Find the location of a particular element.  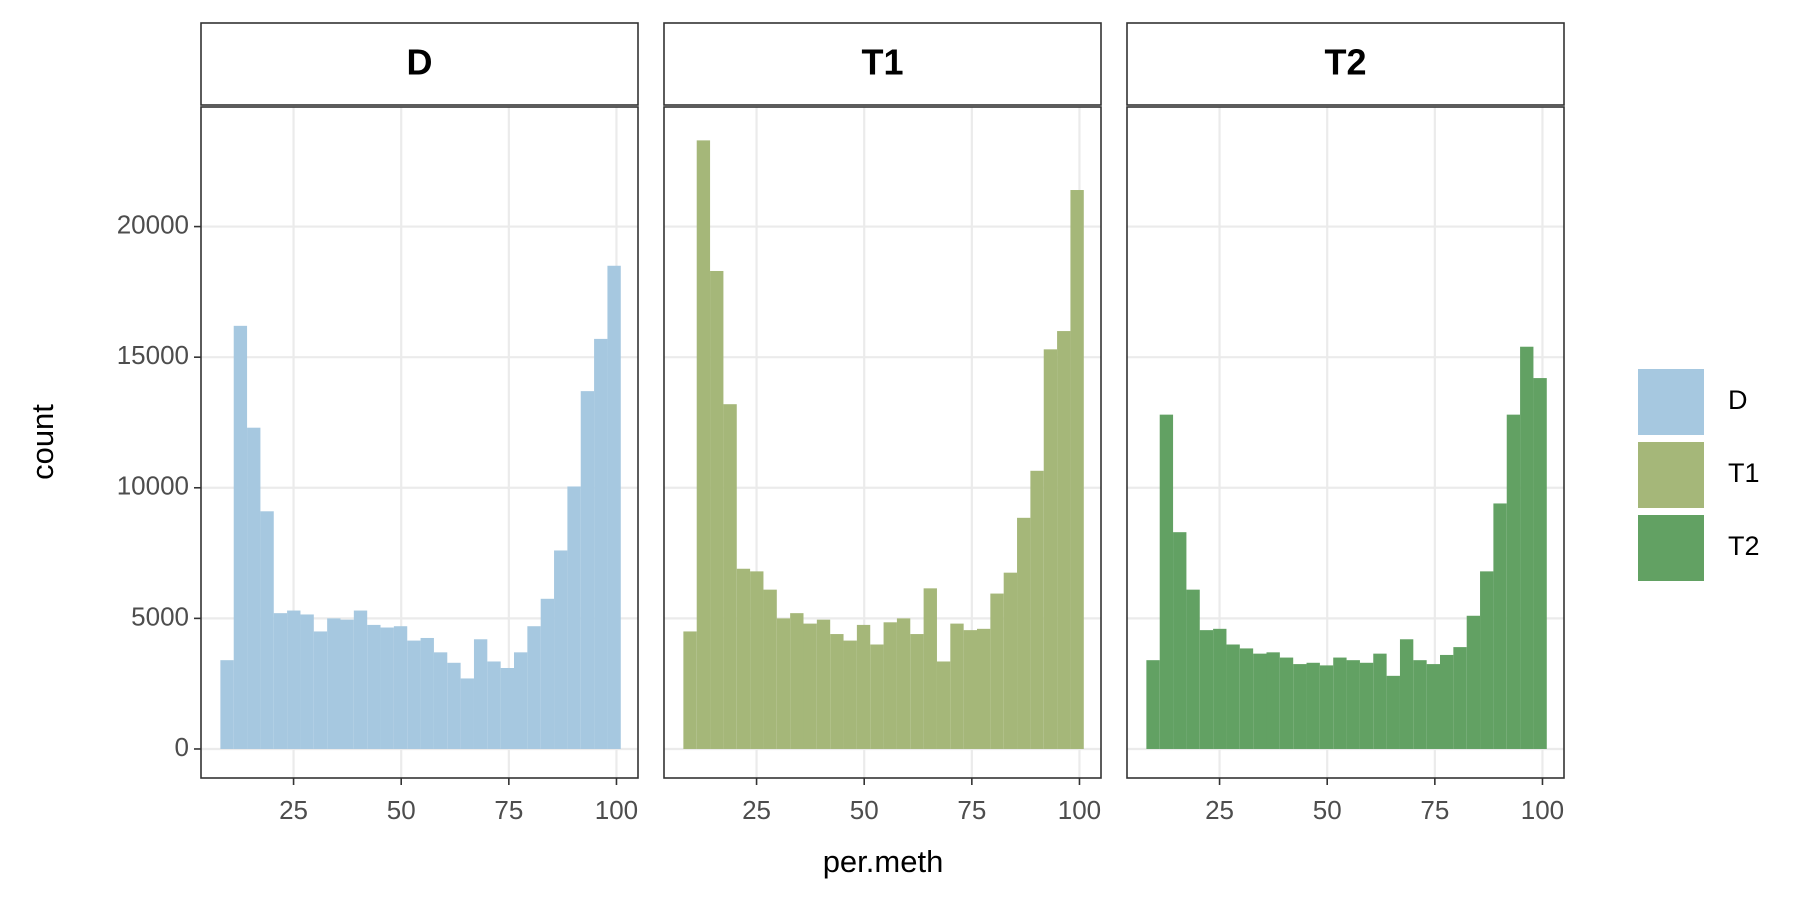

y-tick-label: 10000 is located at coordinates (153, 486).